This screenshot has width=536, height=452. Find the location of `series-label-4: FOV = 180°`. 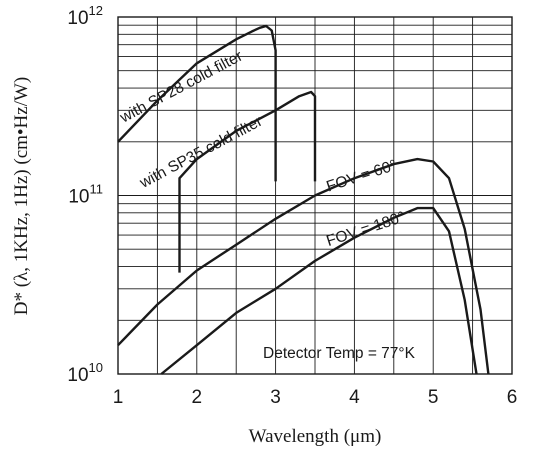

series-label-4: FOV = 180° is located at coordinates (365, 229).